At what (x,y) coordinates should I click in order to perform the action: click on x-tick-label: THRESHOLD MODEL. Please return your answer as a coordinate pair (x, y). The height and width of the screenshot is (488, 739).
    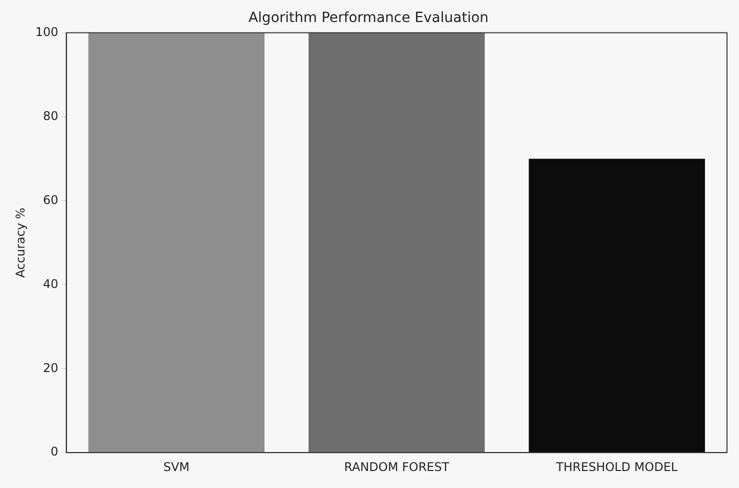
    Looking at the image, I should click on (616, 467).